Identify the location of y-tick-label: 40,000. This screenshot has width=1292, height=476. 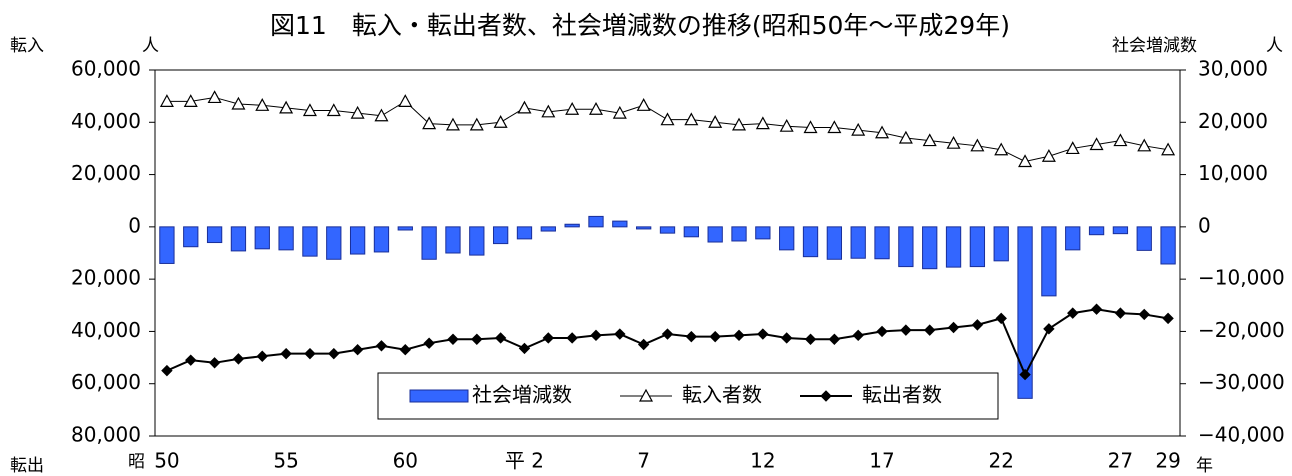
(106, 330).